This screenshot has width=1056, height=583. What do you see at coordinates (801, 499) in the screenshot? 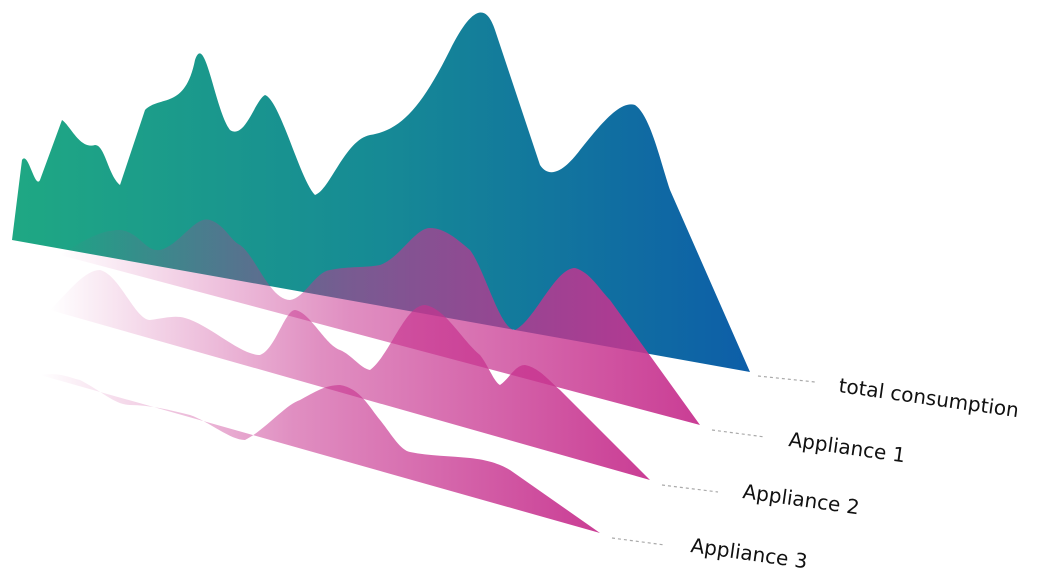
I see `label: Appliance 2` at bounding box center [801, 499].